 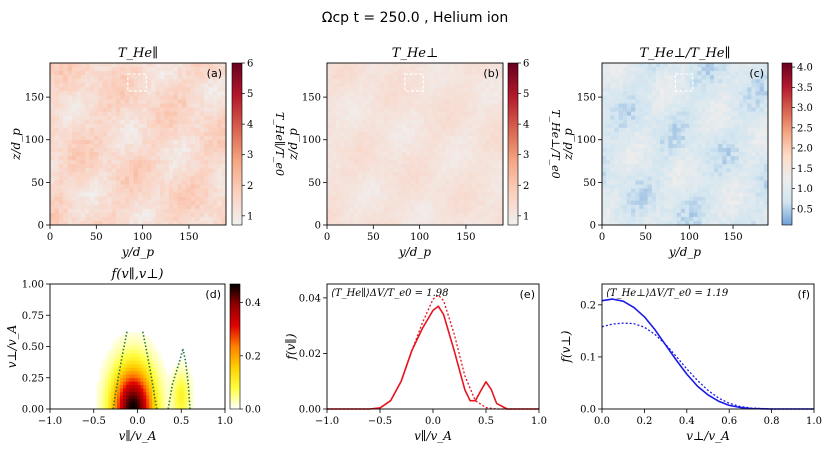 What do you see at coordinates (16, 144) in the screenshot?
I see `y-axis-label: z/d_p` at bounding box center [16, 144].